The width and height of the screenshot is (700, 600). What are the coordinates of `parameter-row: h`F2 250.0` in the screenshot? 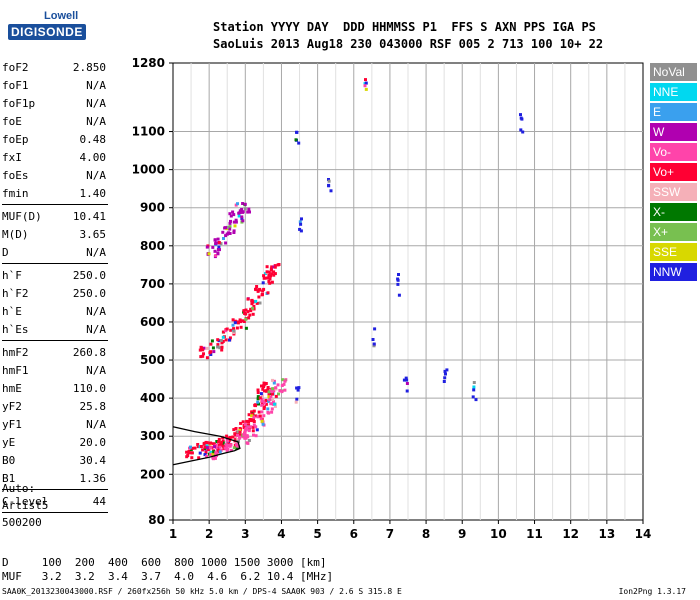 It's located at (55, 293).